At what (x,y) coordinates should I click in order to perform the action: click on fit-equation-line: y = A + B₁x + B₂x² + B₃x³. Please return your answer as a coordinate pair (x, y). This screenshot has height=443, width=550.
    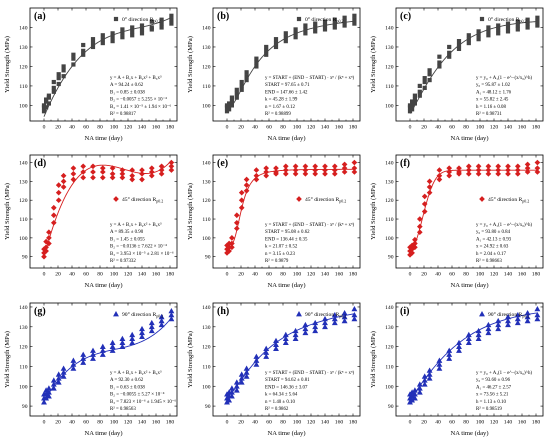
    Looking at the image, I should click on (136, 78).